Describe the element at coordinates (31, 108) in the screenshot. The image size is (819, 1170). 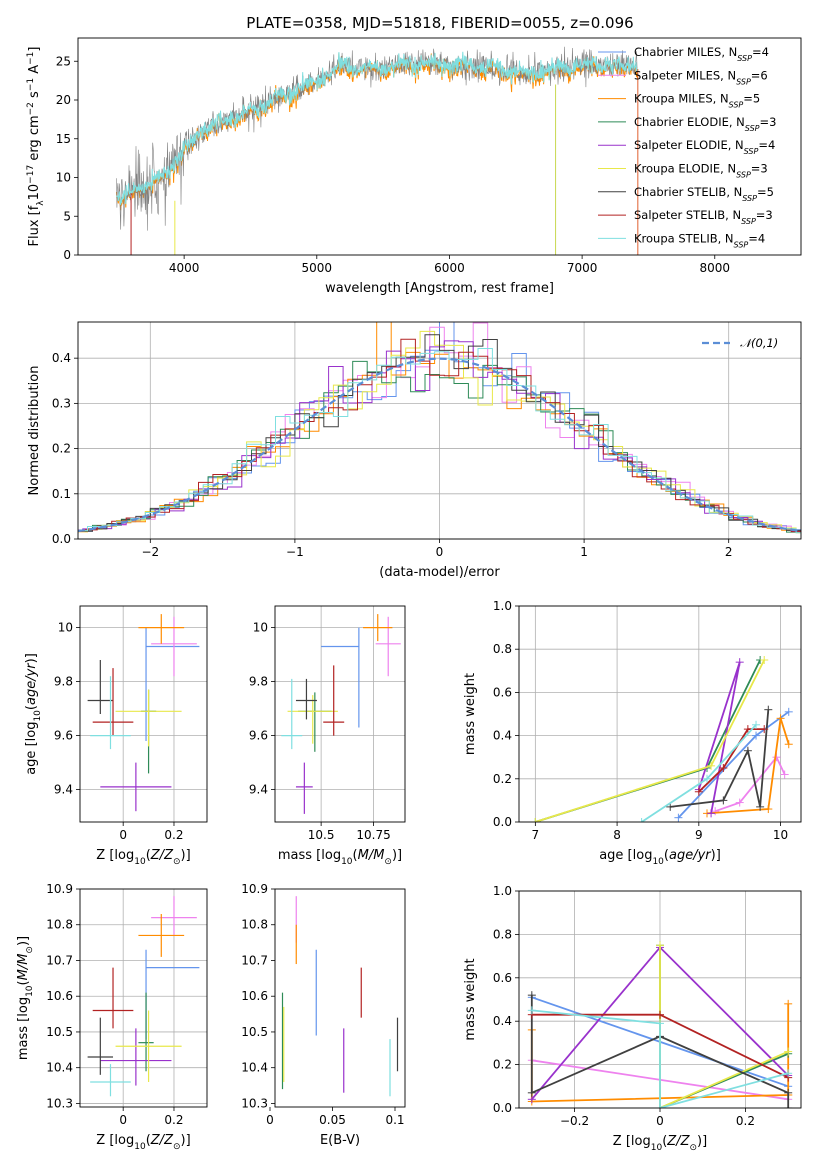
I see `label-part: −2` at that location.